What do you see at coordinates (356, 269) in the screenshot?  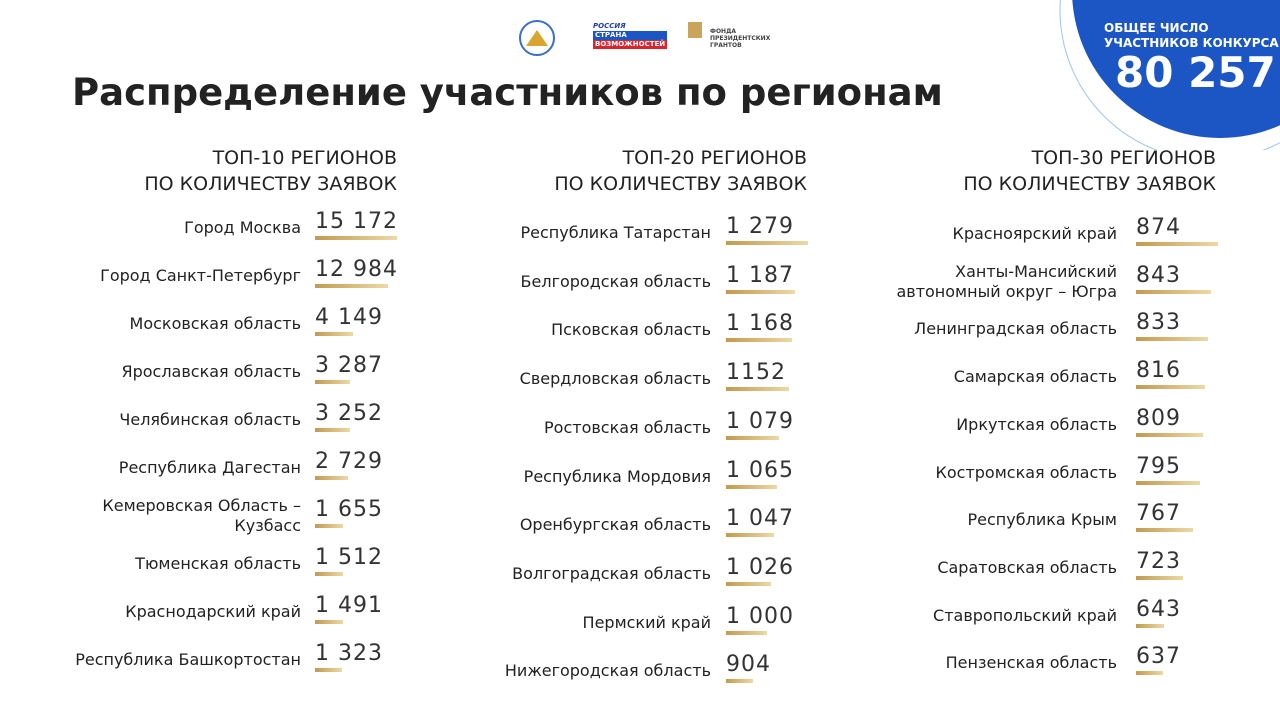 I see `region-value: 12 984` at bounding box center [356, 269].